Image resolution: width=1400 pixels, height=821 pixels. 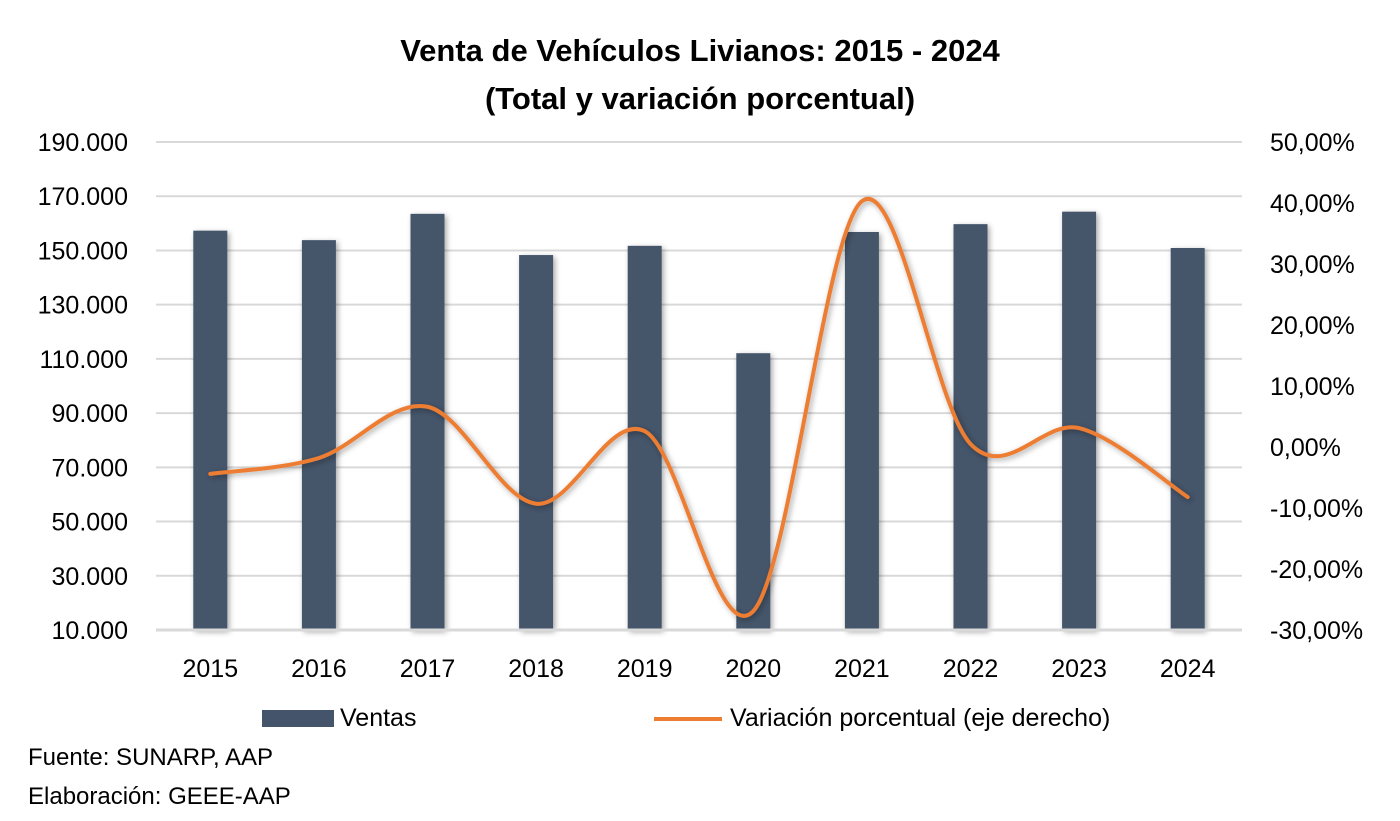 I want to click on left-tick-label: 90.000, so click(x=90, y=414).